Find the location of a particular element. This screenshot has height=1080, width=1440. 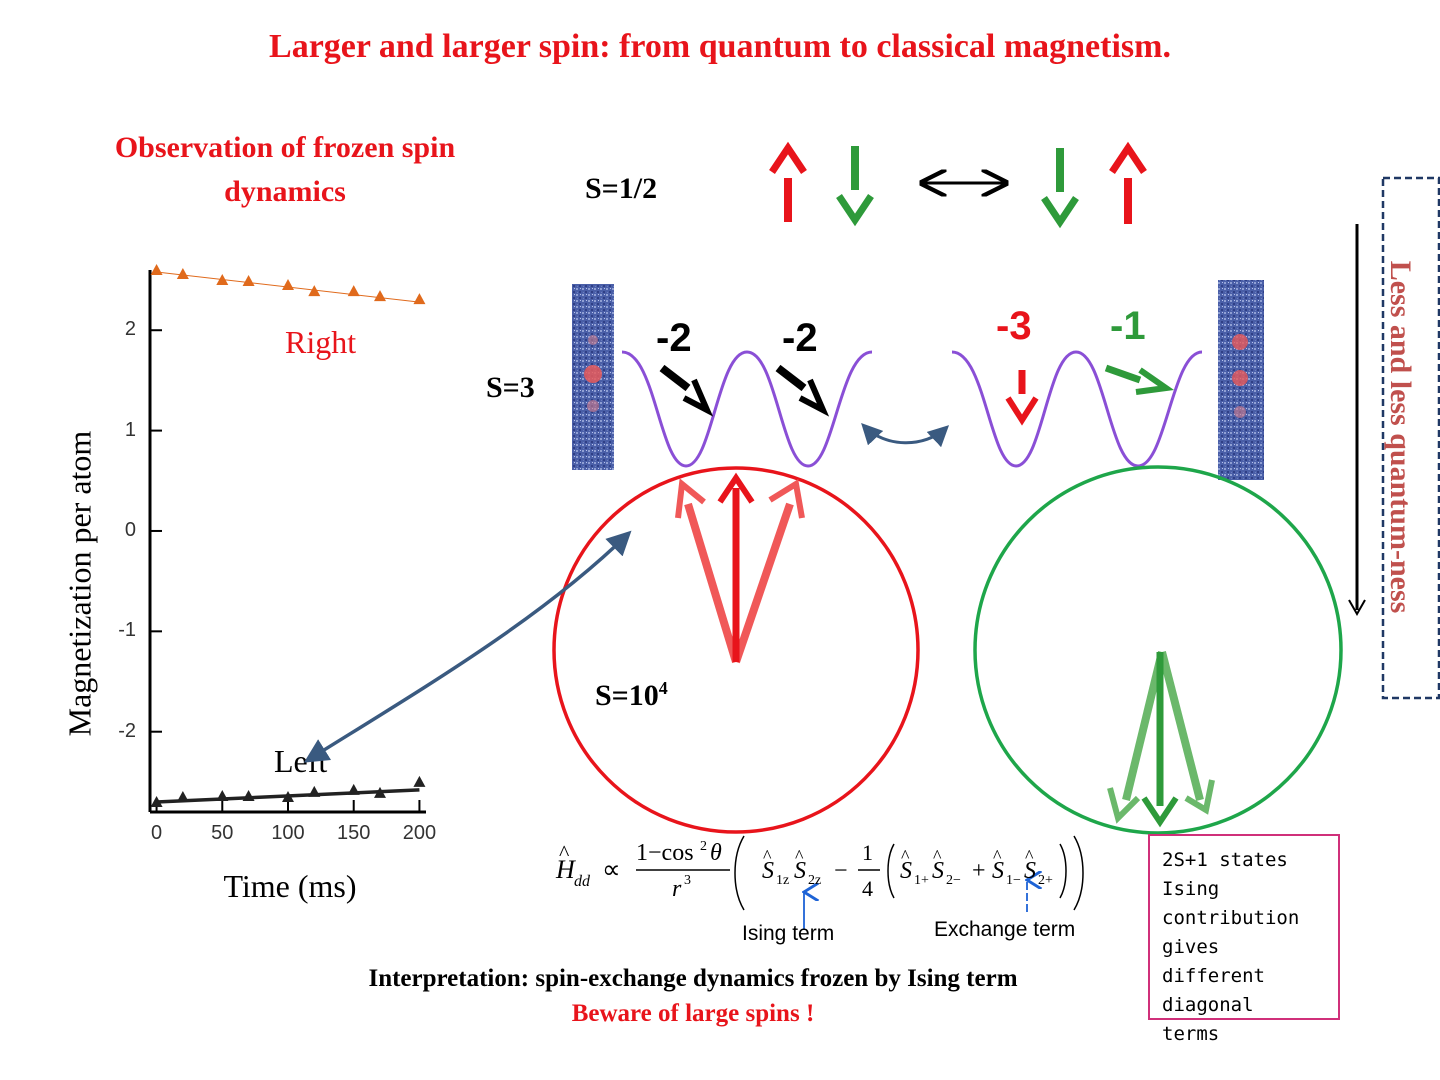

classical-spin-up-arrows is located at coordinates (740, 568).